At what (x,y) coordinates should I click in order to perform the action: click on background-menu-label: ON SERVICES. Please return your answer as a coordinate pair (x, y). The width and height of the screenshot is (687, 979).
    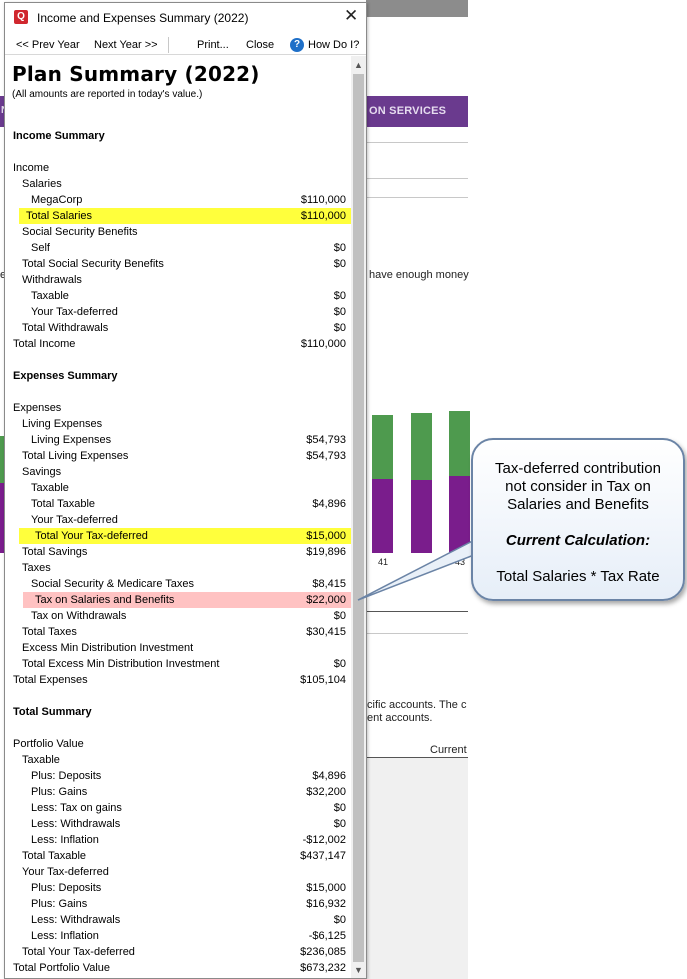
    Looking at the image, I should click on (408, 111).